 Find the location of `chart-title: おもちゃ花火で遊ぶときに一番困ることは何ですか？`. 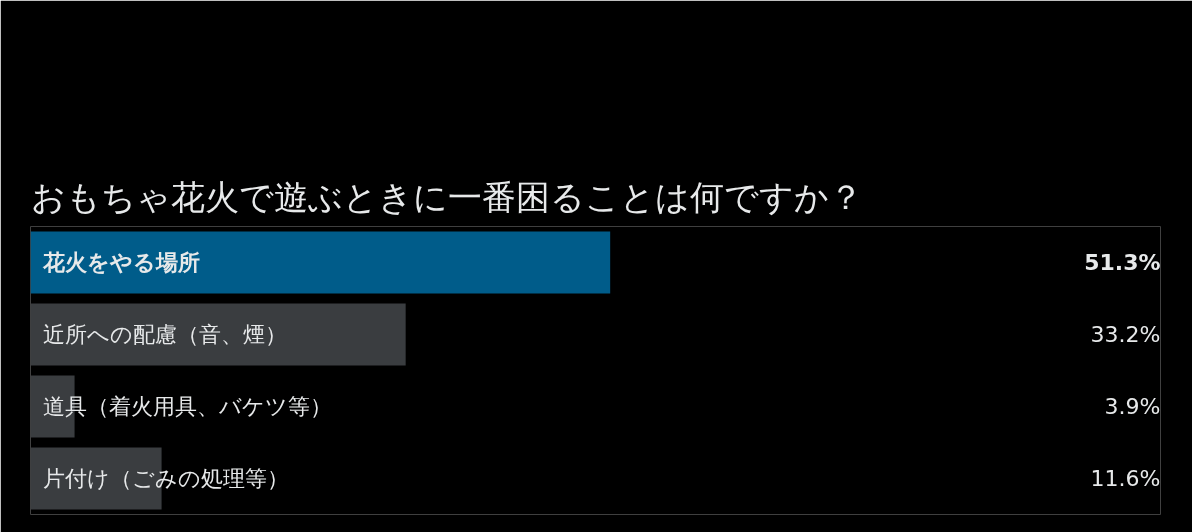

chart-title: おもちゃ花火で遊ぶときに一番困ることは何ですか？ is located at coordinates (446, 196).